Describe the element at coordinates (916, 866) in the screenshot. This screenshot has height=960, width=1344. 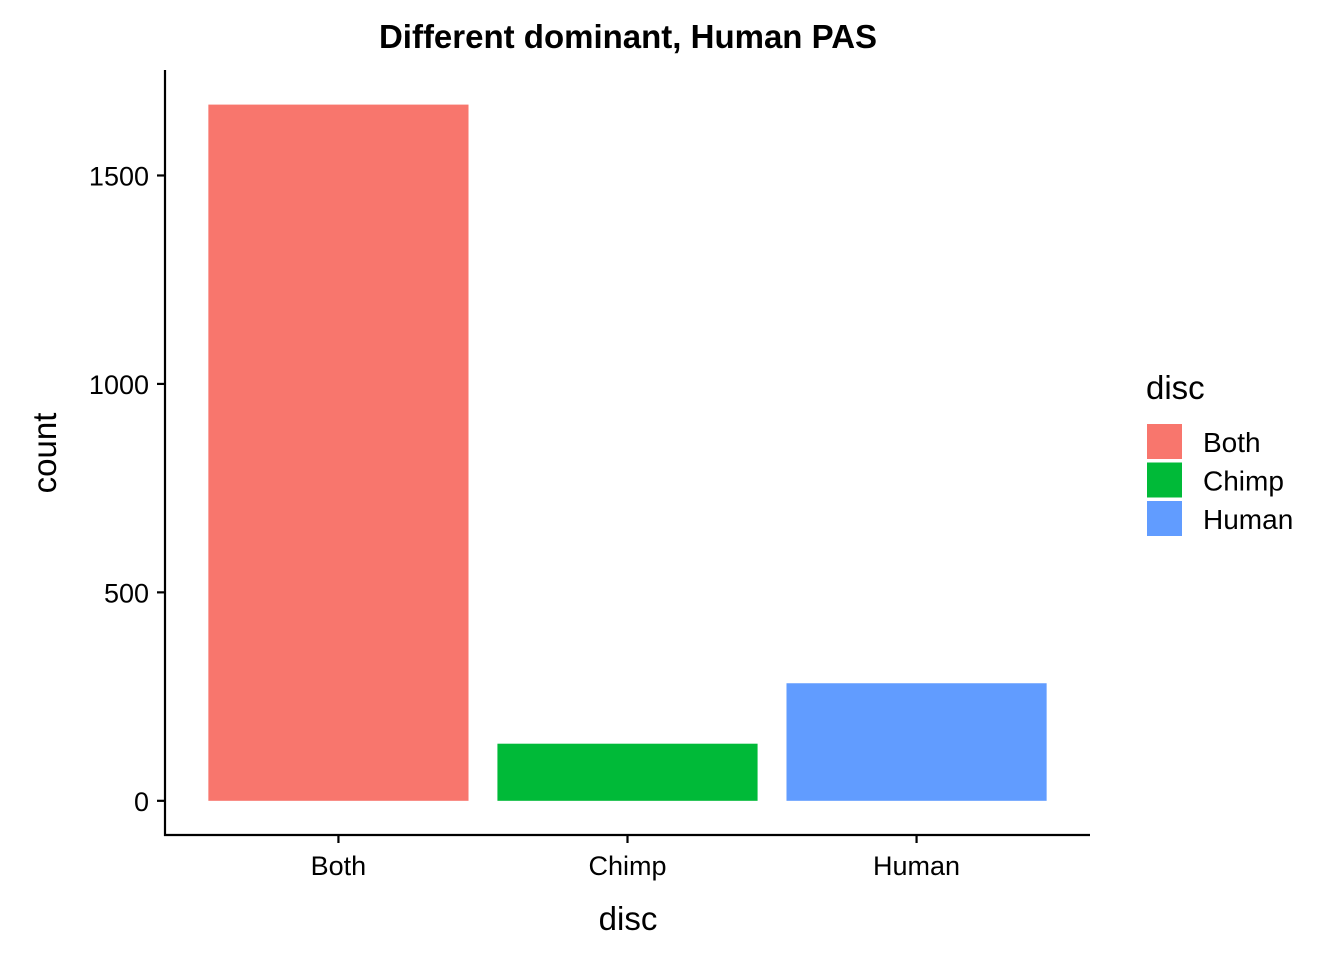
I see `x-tick-label: Human` at that location.